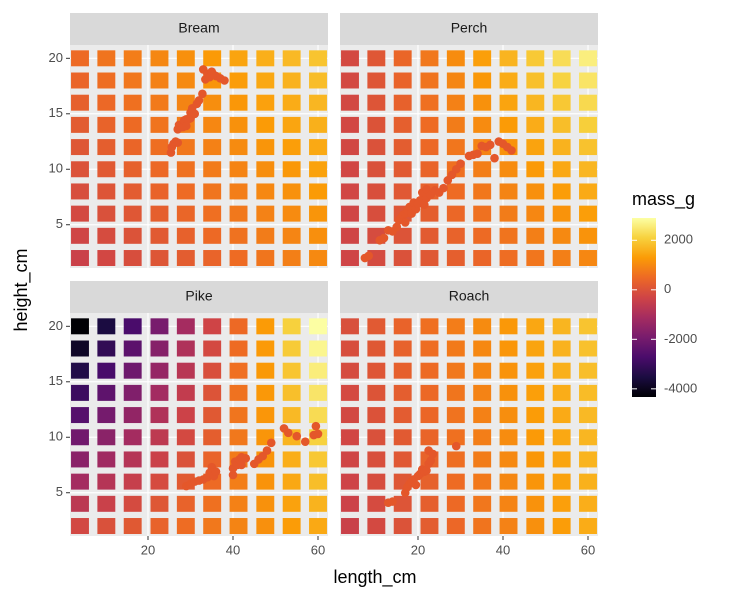 The image size is (750, 600). What do you see at coordinates (199, 29) in the screenshot?
I see `strip` at bounding box center [199, 29].